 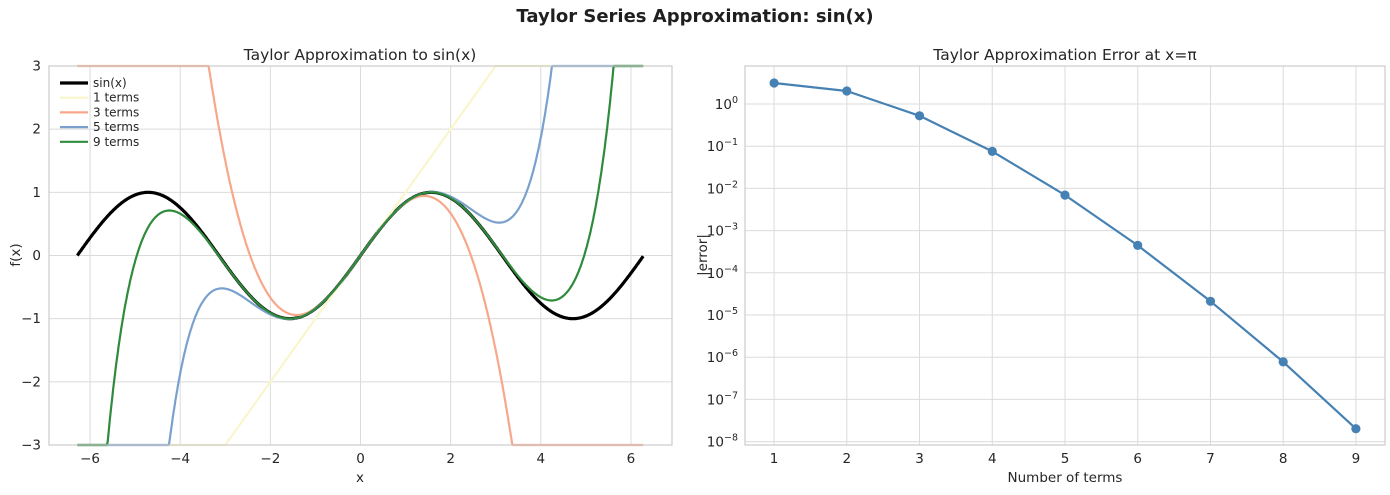 I want to click on legend-label: 5 terms, so click(x=116, y=127).